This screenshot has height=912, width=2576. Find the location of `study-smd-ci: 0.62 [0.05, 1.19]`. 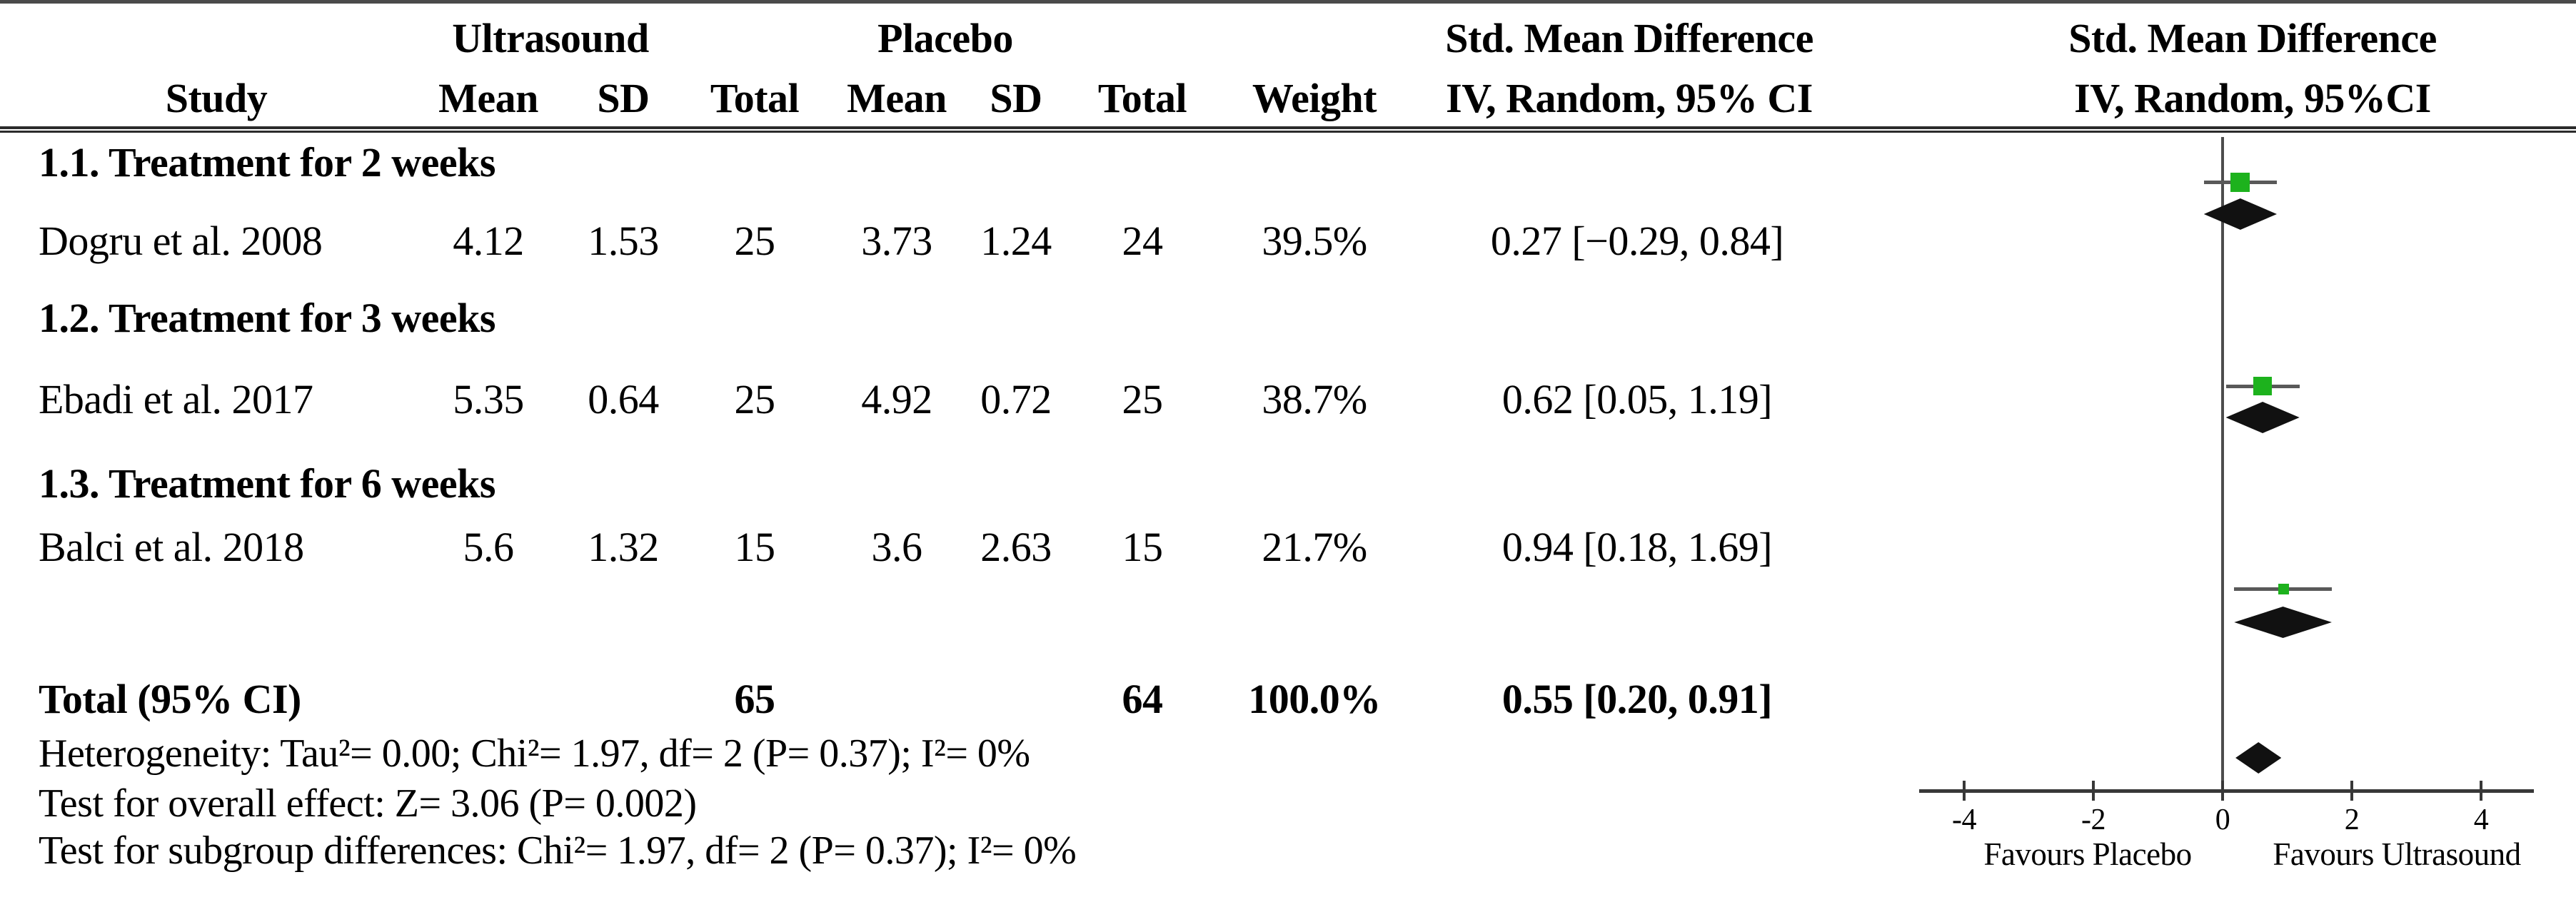

study-smd-ci: 0.62 [0.05, 1.19] is located at coordinates (1637, 399).